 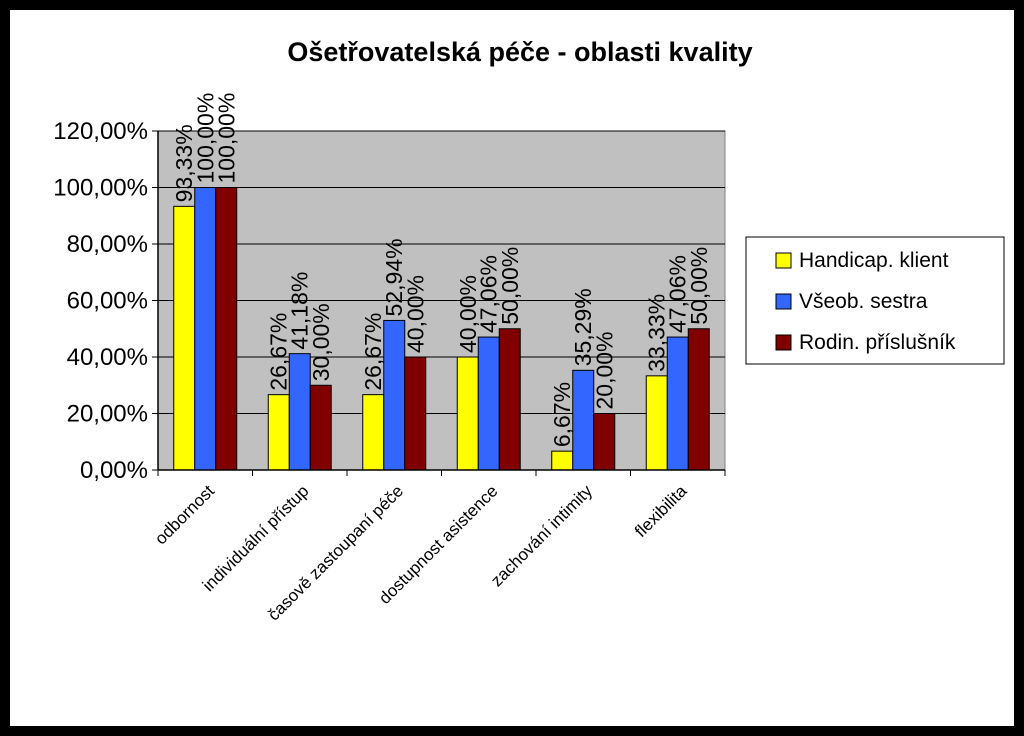 What do you see at coordinates (256, 538) in the screenshot?
I see `x-tick-label: individuální přístup` at bounding box center [256, 538].